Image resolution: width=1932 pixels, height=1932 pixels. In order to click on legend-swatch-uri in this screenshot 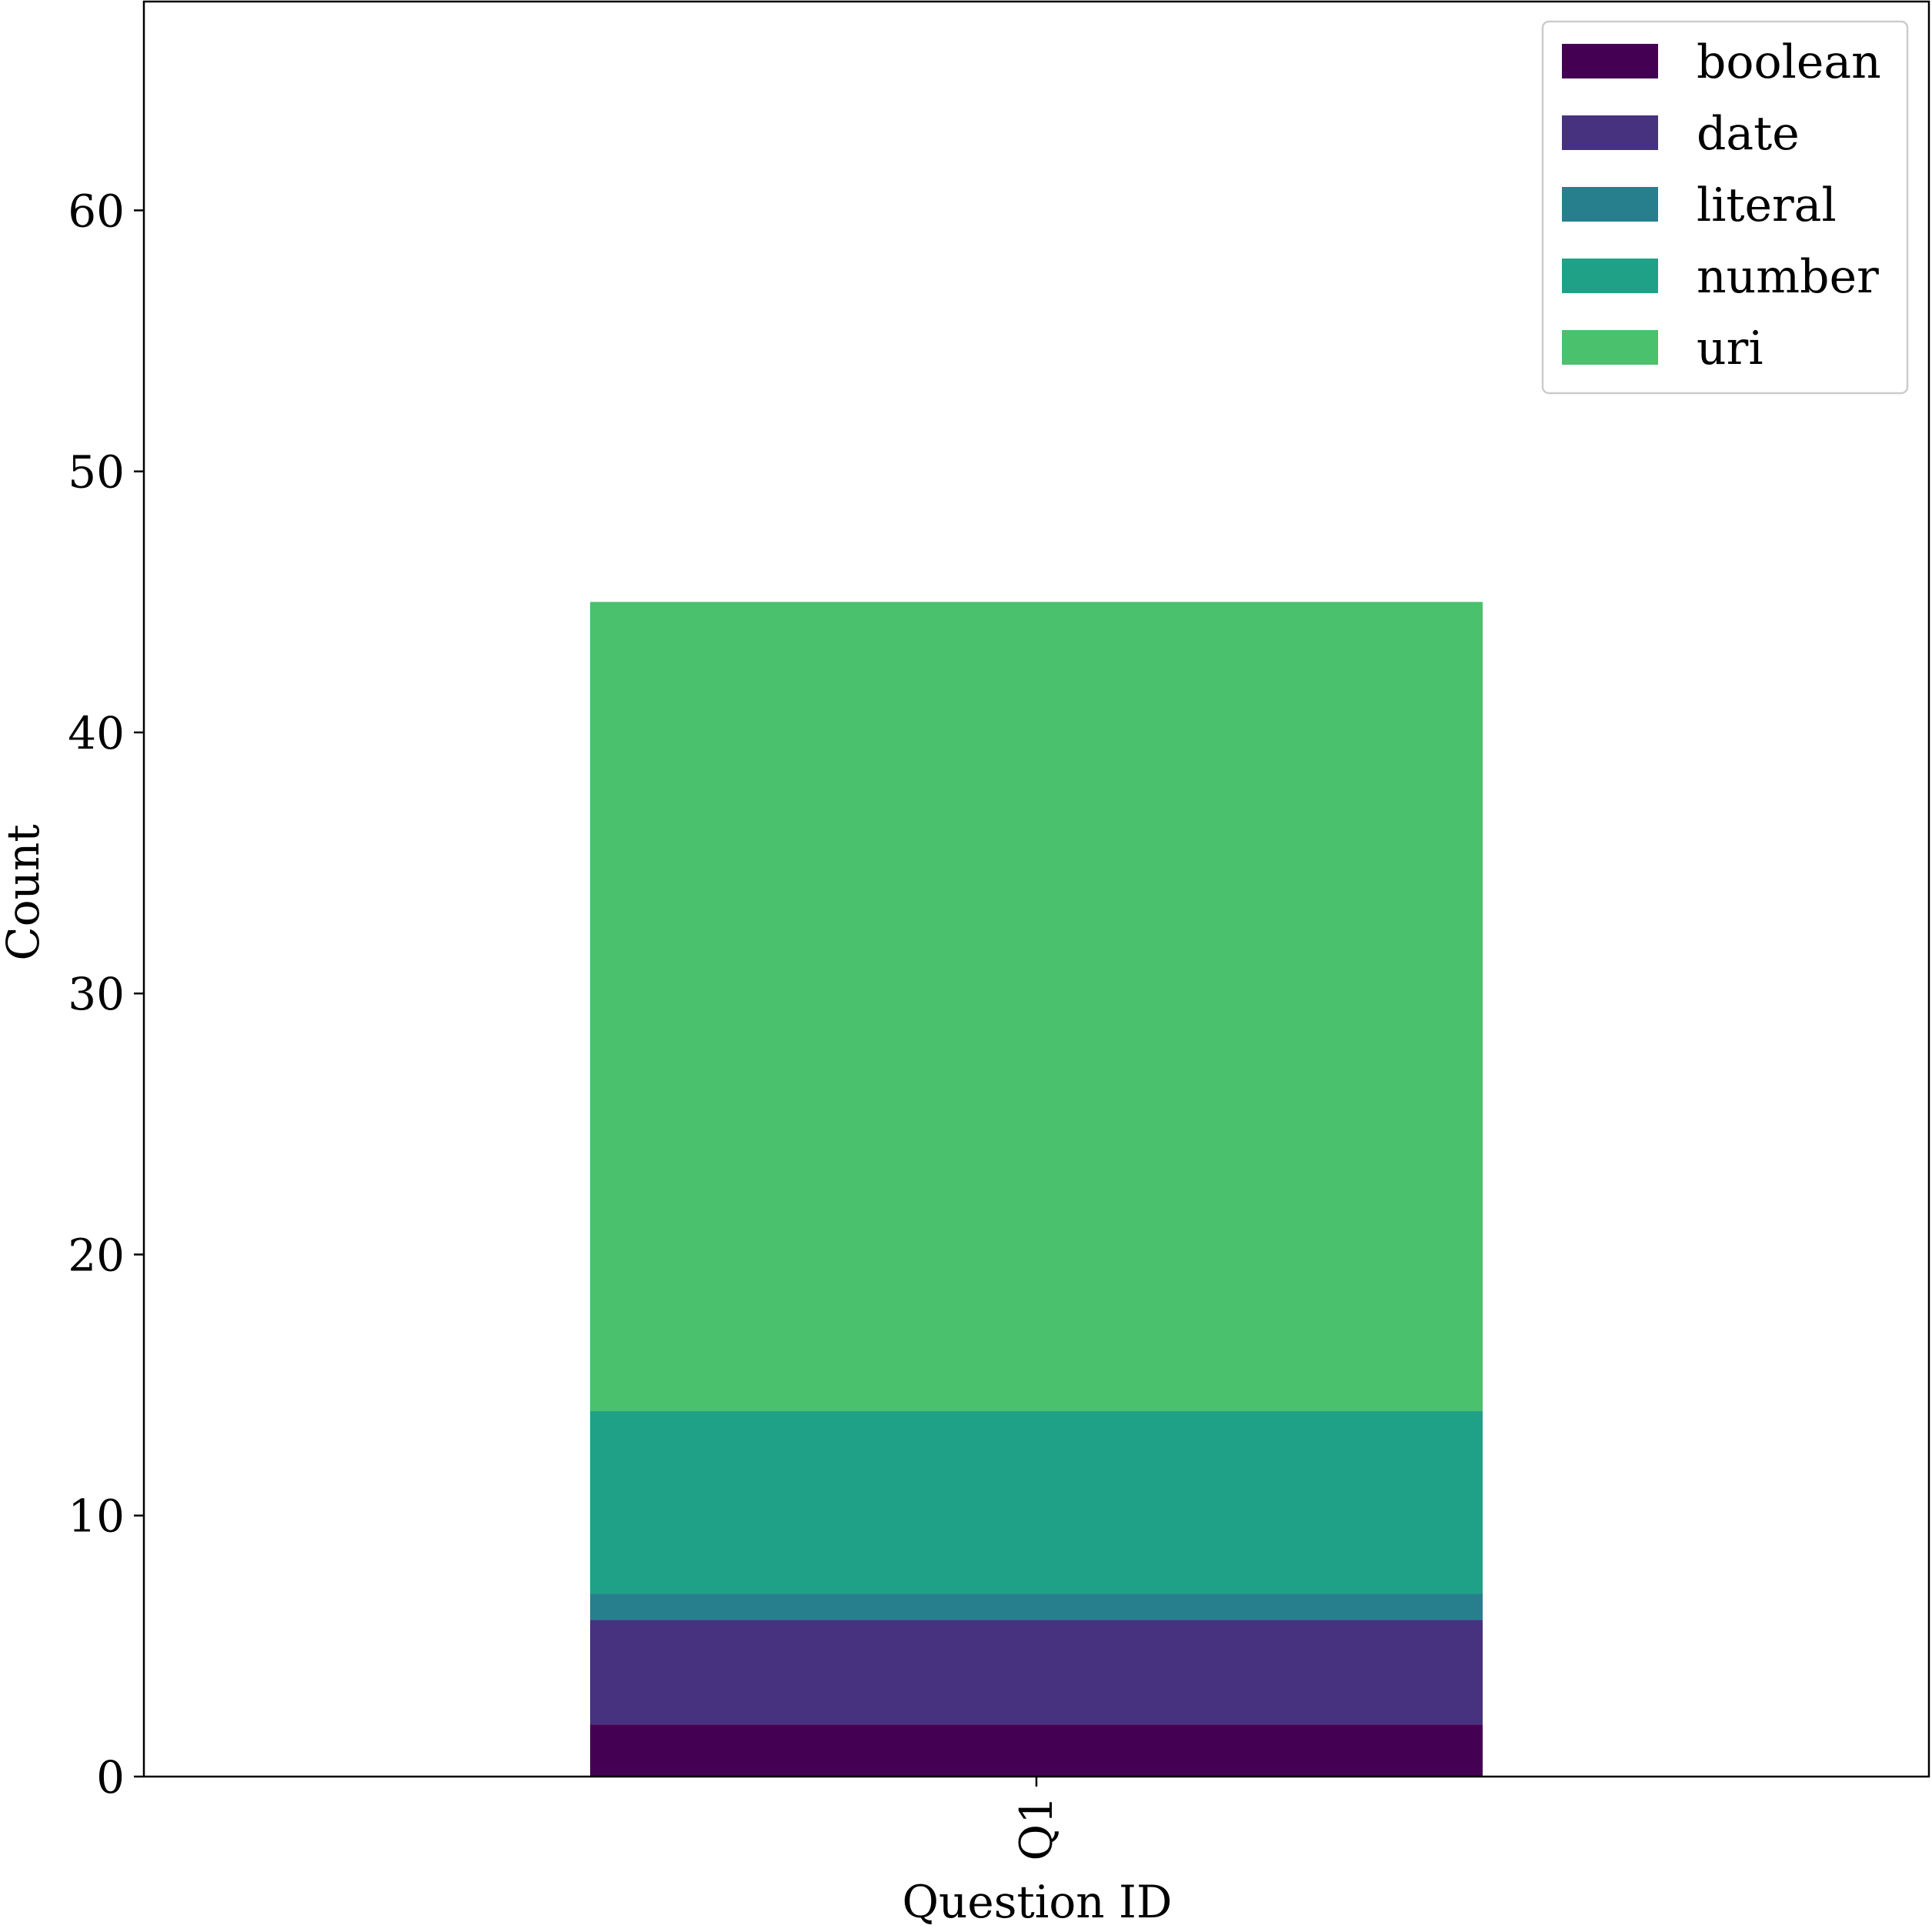, I will do `click(1610, 348)`.